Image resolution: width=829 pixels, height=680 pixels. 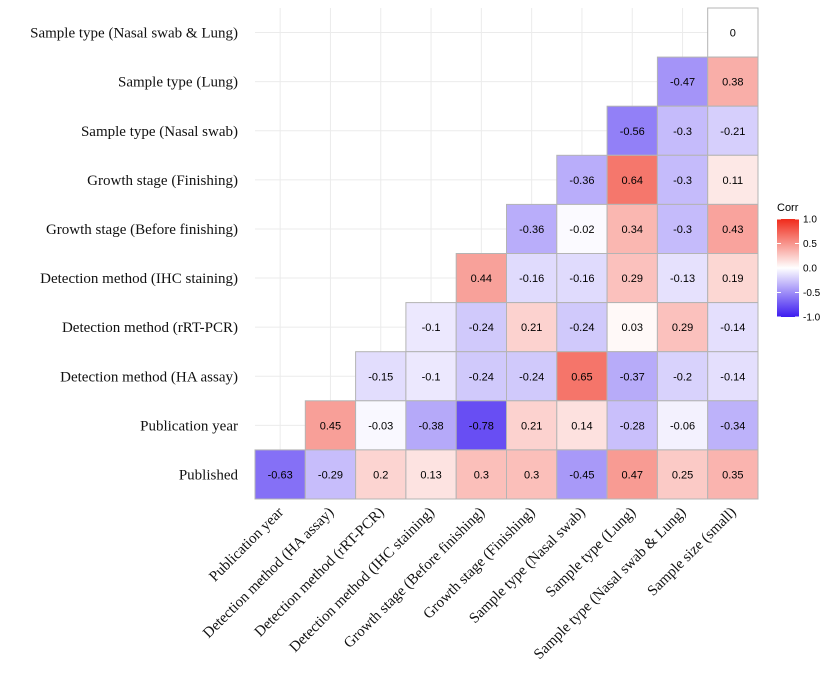 I want to click on cell-value-label: -0.15, so click(x=380, y=377).